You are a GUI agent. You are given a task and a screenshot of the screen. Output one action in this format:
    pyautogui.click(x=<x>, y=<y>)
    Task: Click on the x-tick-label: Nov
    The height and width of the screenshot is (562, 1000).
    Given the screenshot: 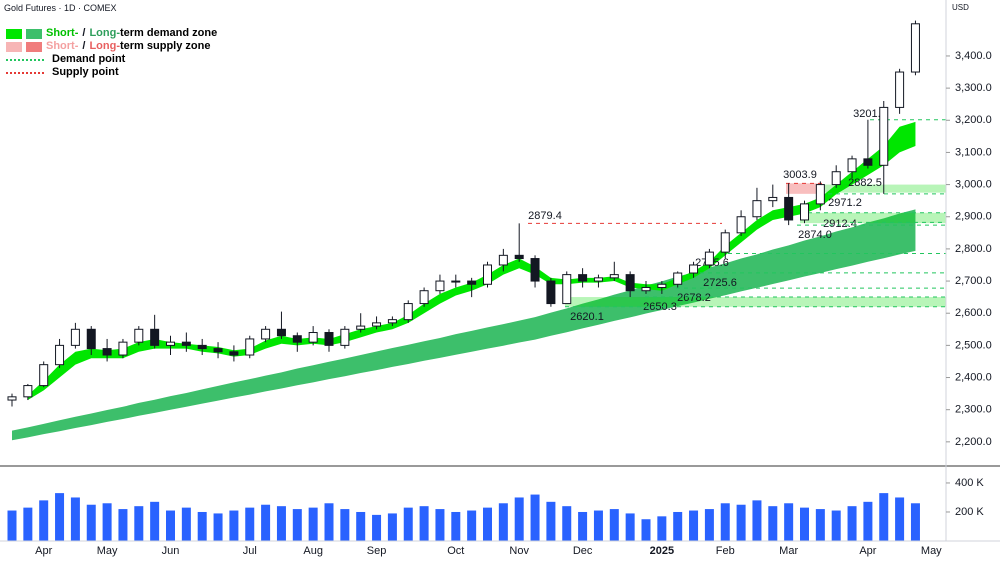 What is the action you would take?
    pyautogui.click(x=519, y=551)
    